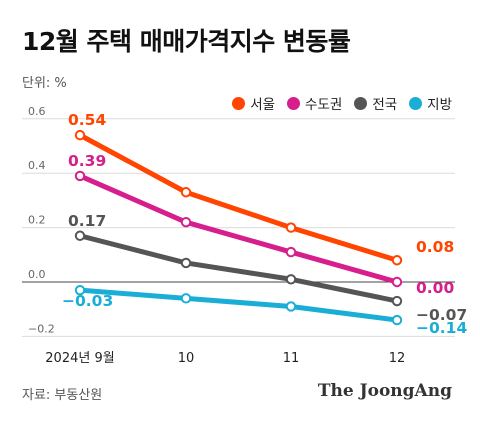 The height and width of the screenshot is (425, 480). Describe the element at coordinates (397, 358) in the screenshot. I see `x-tick-label: 12` at that location.